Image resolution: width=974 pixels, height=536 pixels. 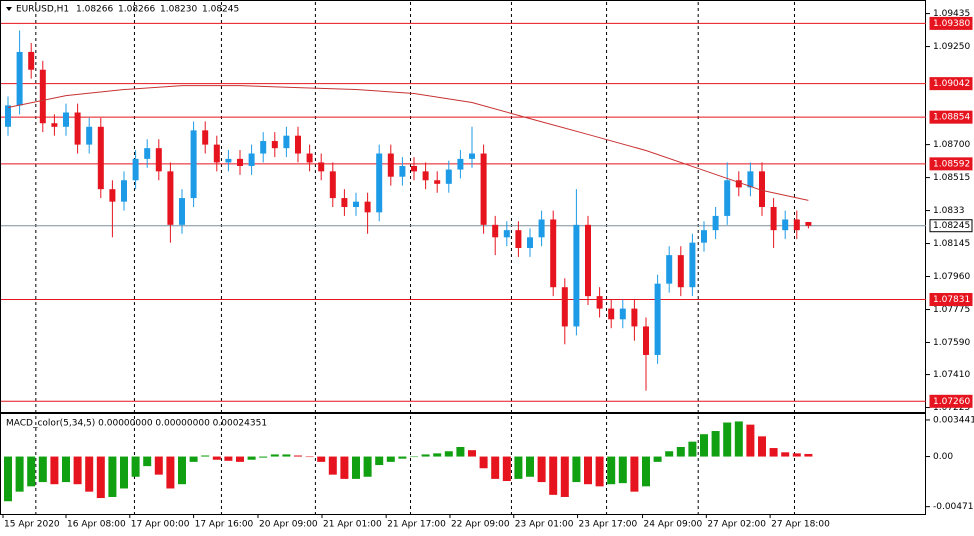 What do you see at coordinates (224, 525) in the screenshot?
I see `x-tick-label: 17 Apr 16:00` at bounding box center [224, 525].